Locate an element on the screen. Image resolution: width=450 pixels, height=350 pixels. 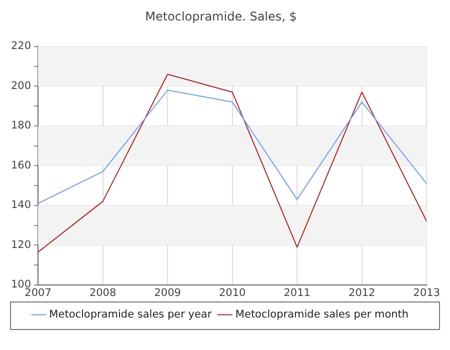
x-tick-label: 2008 is located at coordinates (102, 292).